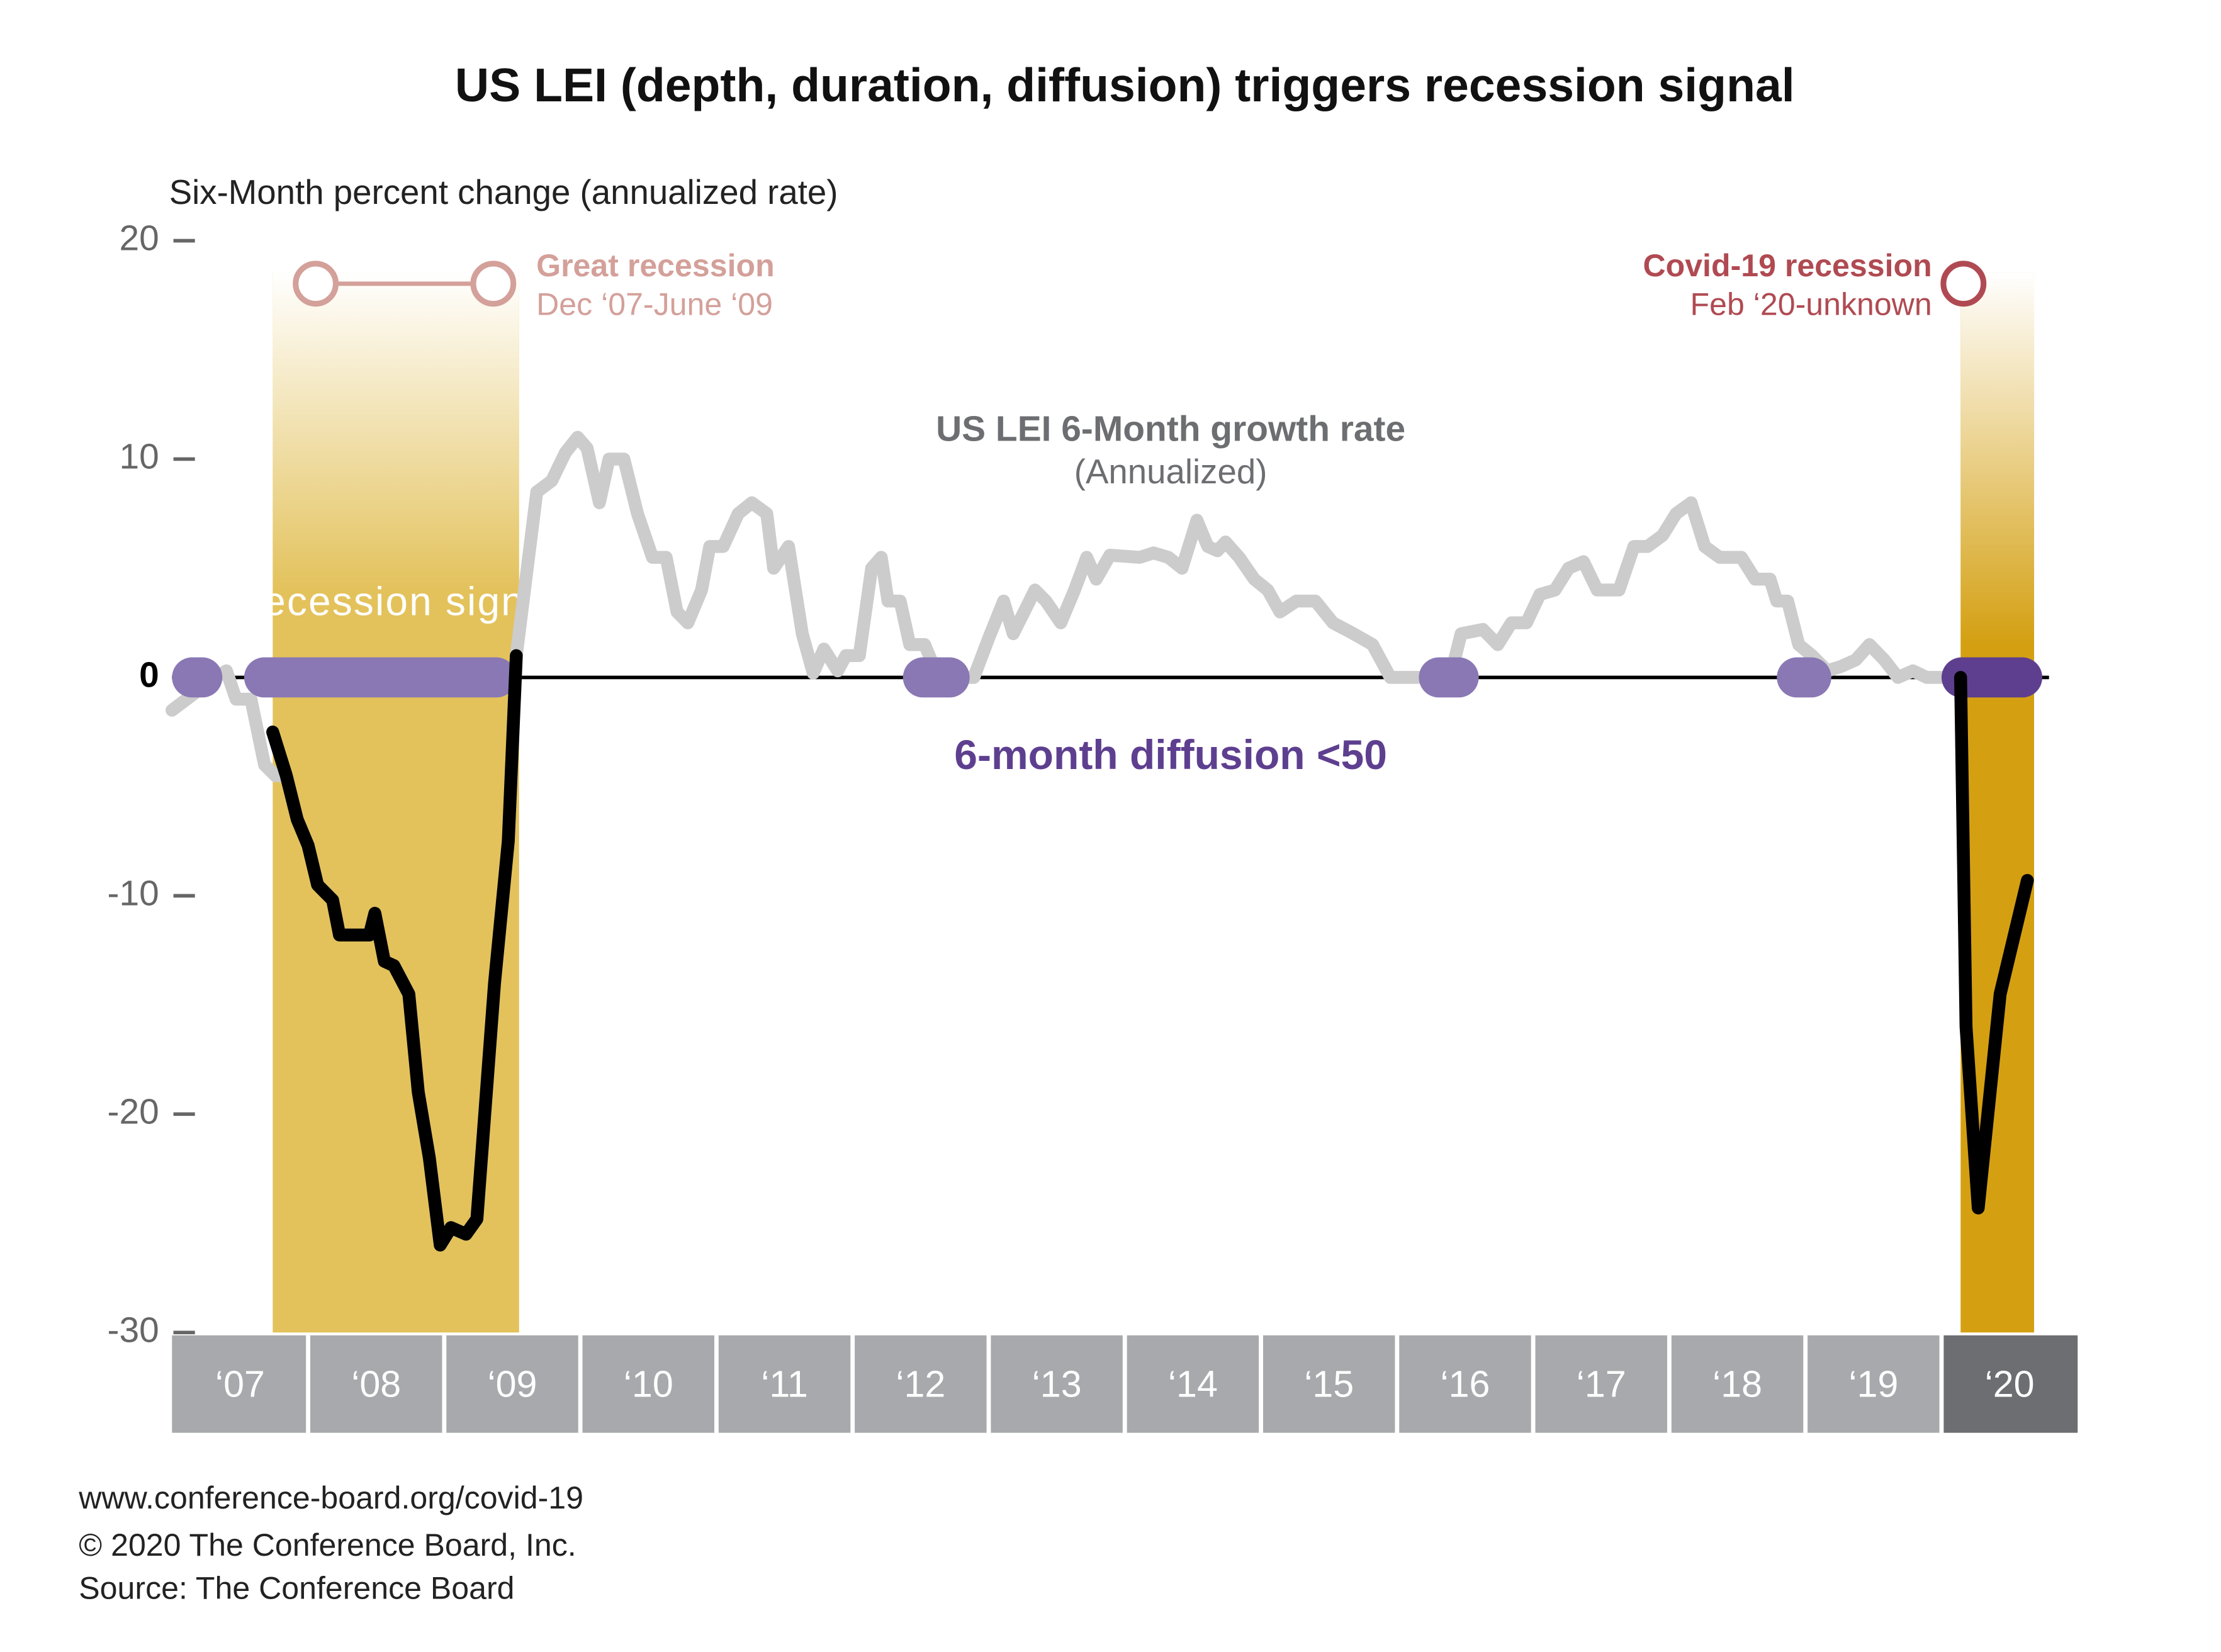 Image resolution: width=2221 pixels, height=1652 pixels. I want to click on x-tick-label: ‘12, so click(920, 1384).